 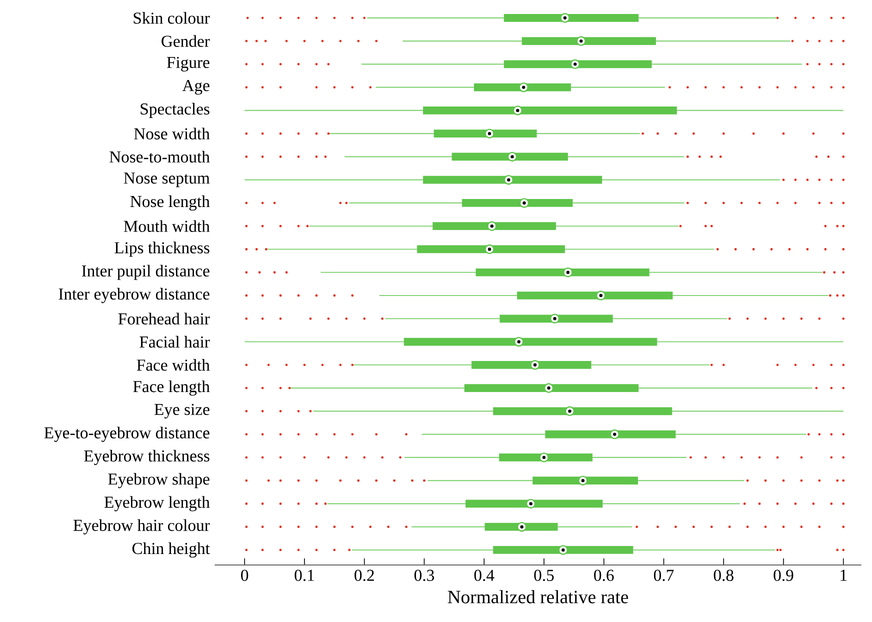 What do you see at coordinates (172, 134) in the screenshot?
I see `y-tick-label: Nose width` at bounding box center [172, 134].